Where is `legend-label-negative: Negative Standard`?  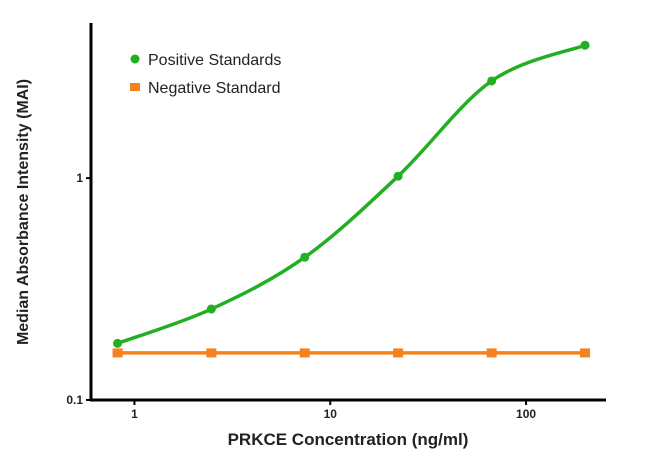
legend-label-negative: Negative Standard is located at coordinates (214, 88).